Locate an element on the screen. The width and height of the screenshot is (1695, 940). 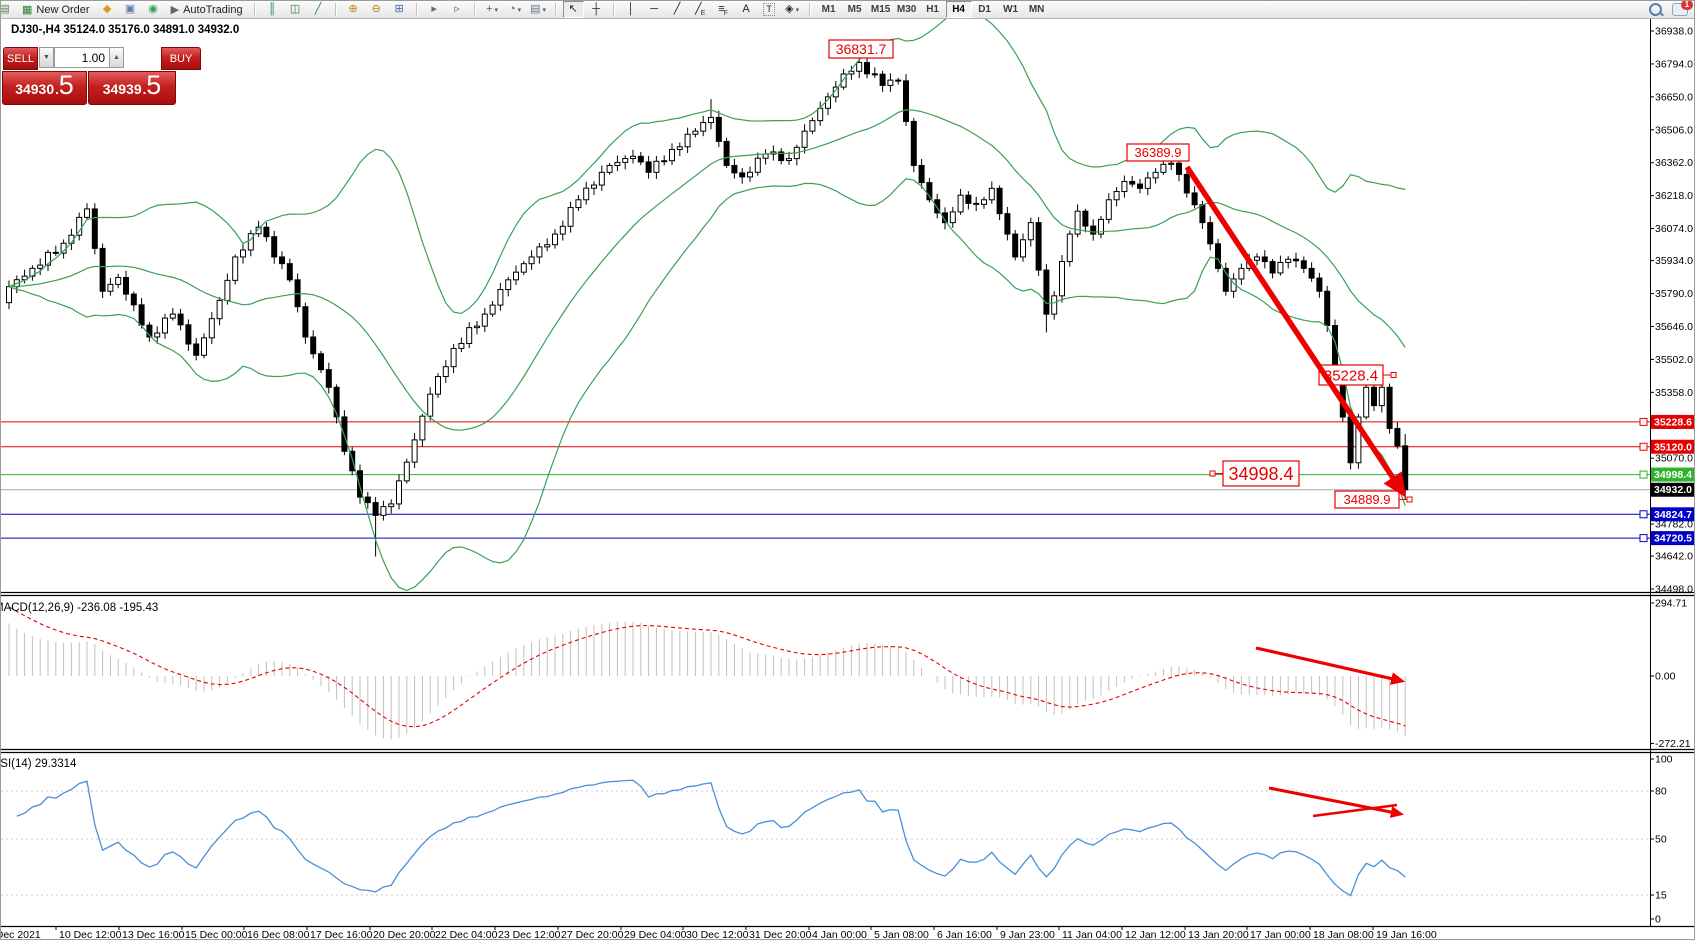
text-label-icon: T is located at coordinates (769, 9).